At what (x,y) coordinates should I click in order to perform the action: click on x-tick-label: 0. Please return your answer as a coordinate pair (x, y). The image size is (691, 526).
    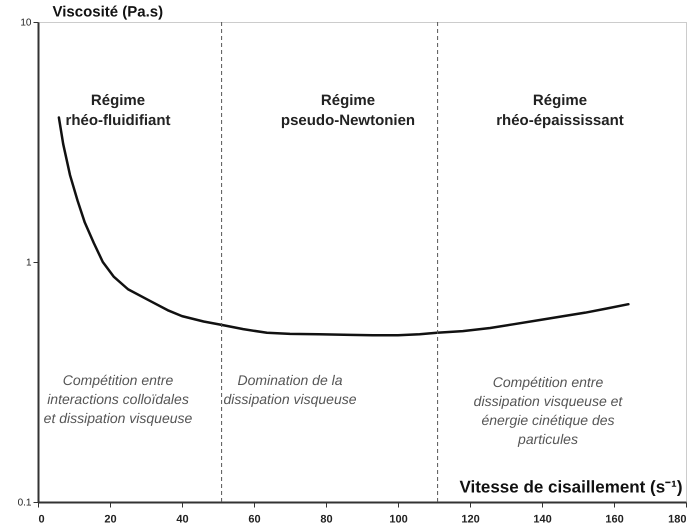
    Looking at the image, I should click on (41, 520).